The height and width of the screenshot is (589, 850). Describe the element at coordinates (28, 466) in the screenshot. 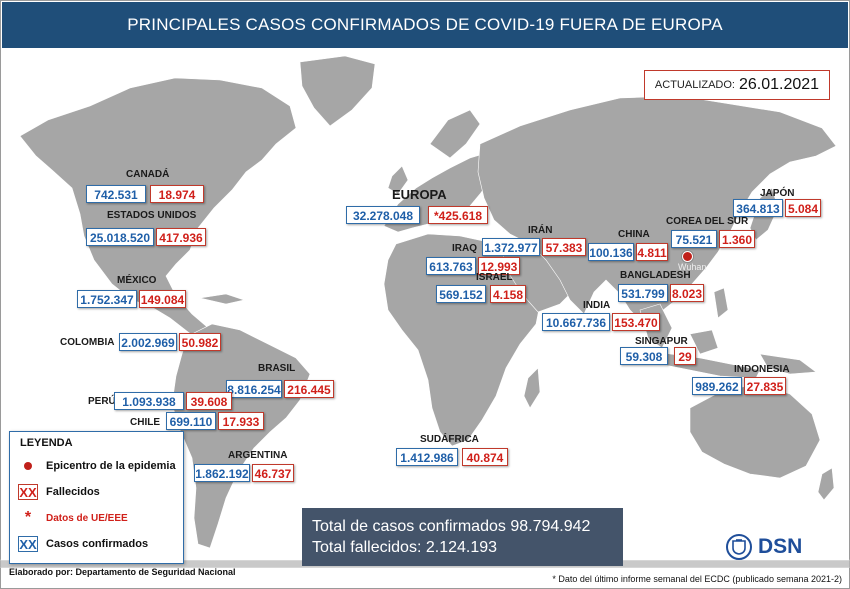

I see `epicenter-legend-icon` at that location.